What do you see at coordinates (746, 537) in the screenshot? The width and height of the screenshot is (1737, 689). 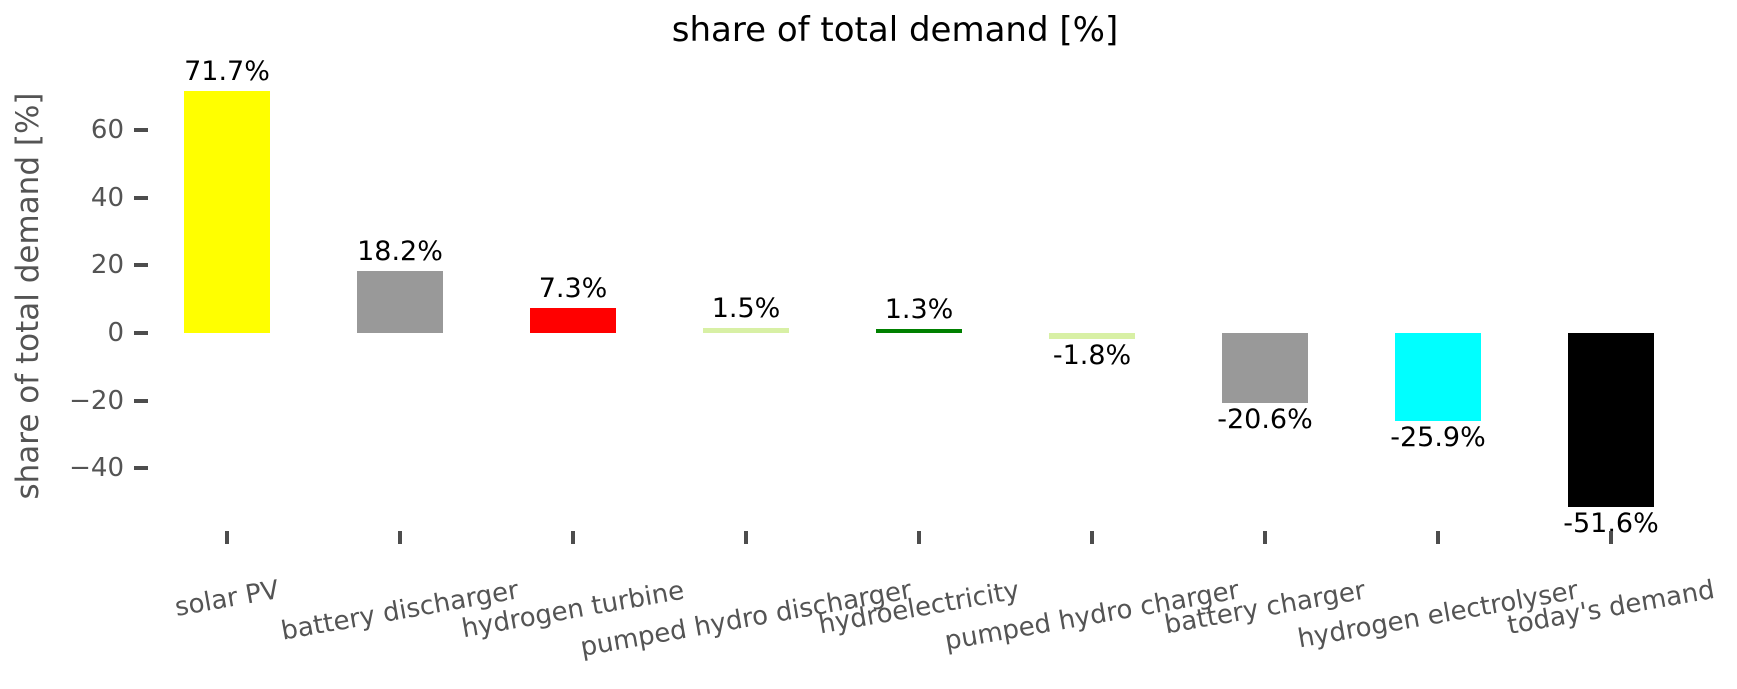 I see `x-tick-pumped-hydro-discharger` at bounding box center [746, 537].